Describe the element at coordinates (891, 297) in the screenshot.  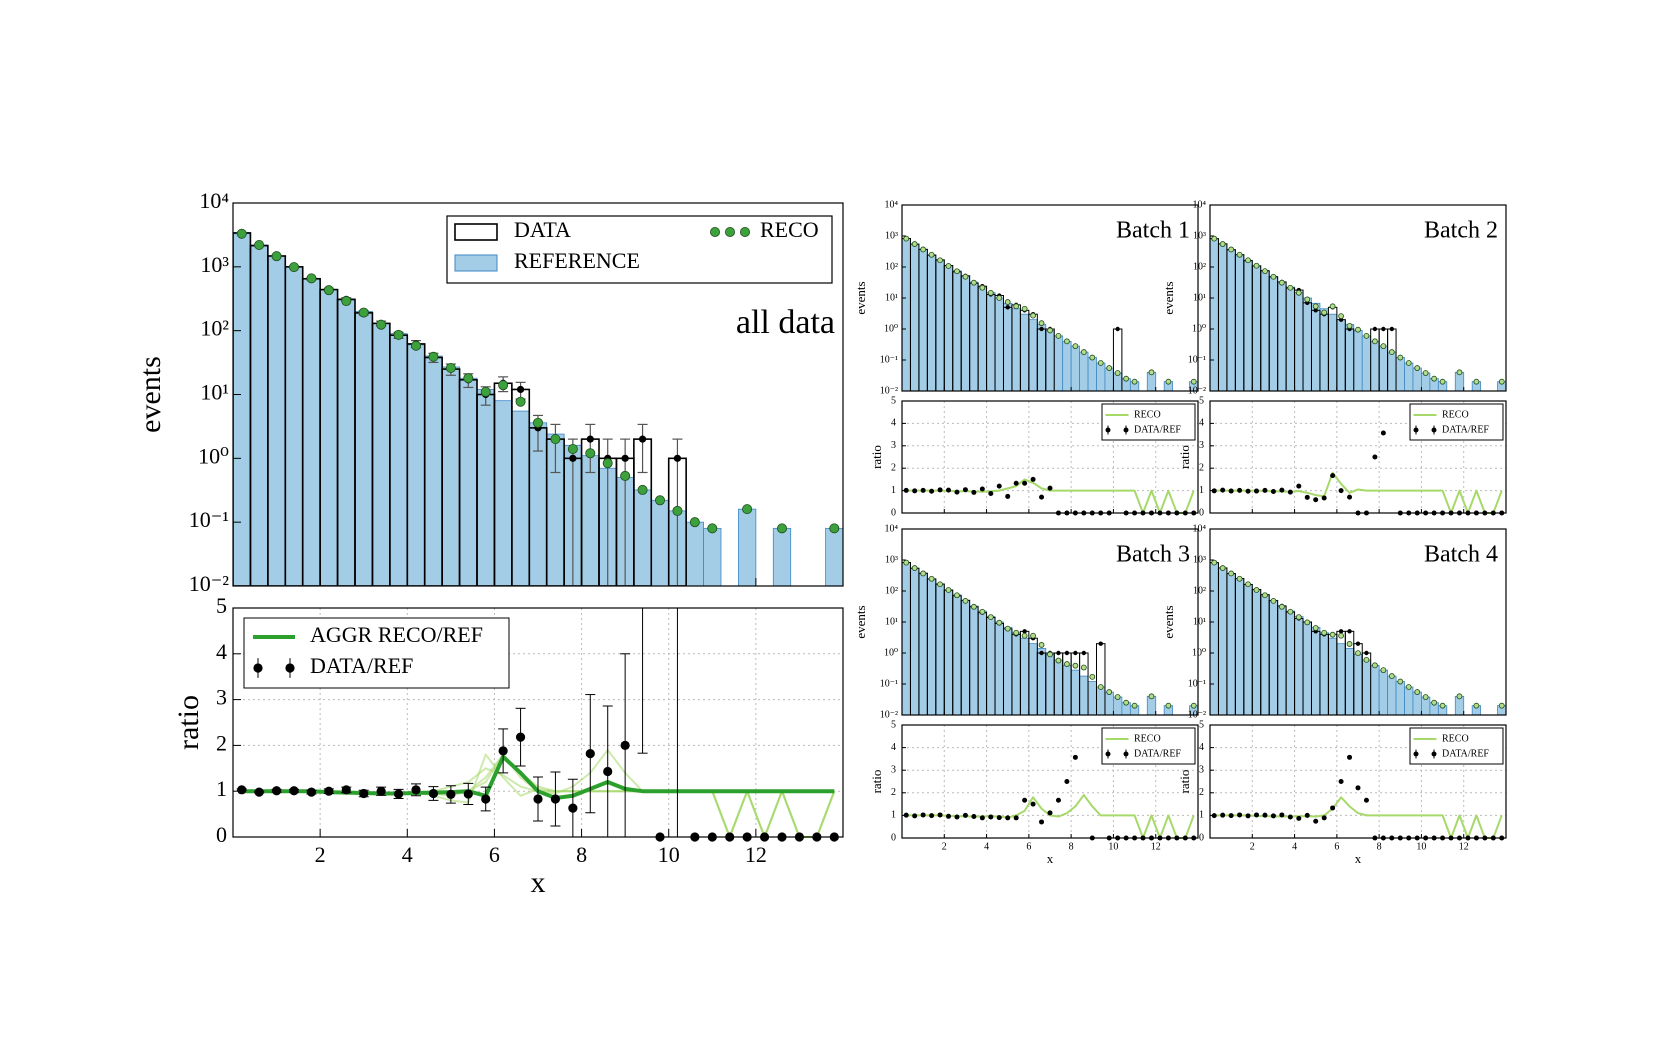
I see `y-tick-label: 10¹` at that location.